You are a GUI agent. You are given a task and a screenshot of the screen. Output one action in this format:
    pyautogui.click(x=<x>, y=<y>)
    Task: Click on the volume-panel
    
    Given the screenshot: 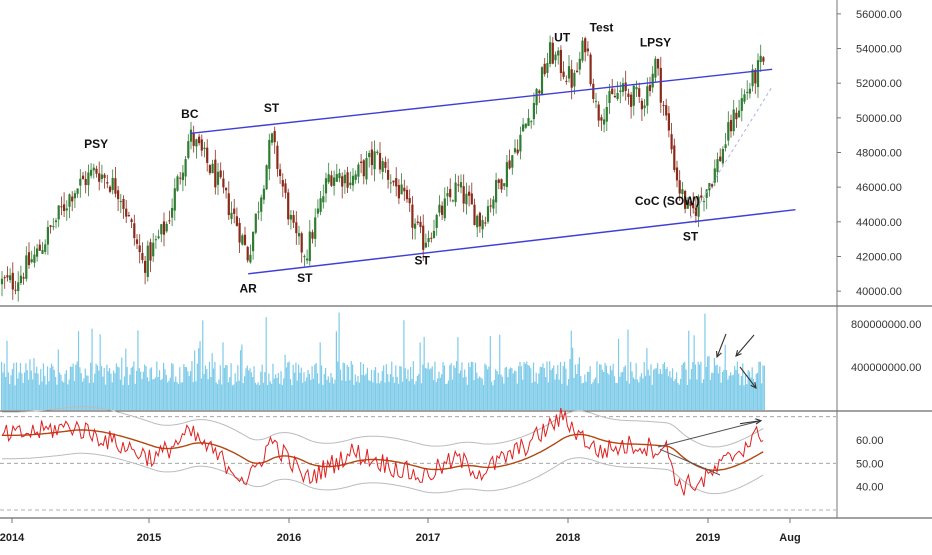 What is the action you would take?
    pyautogui.click(x=383, y=361)
    